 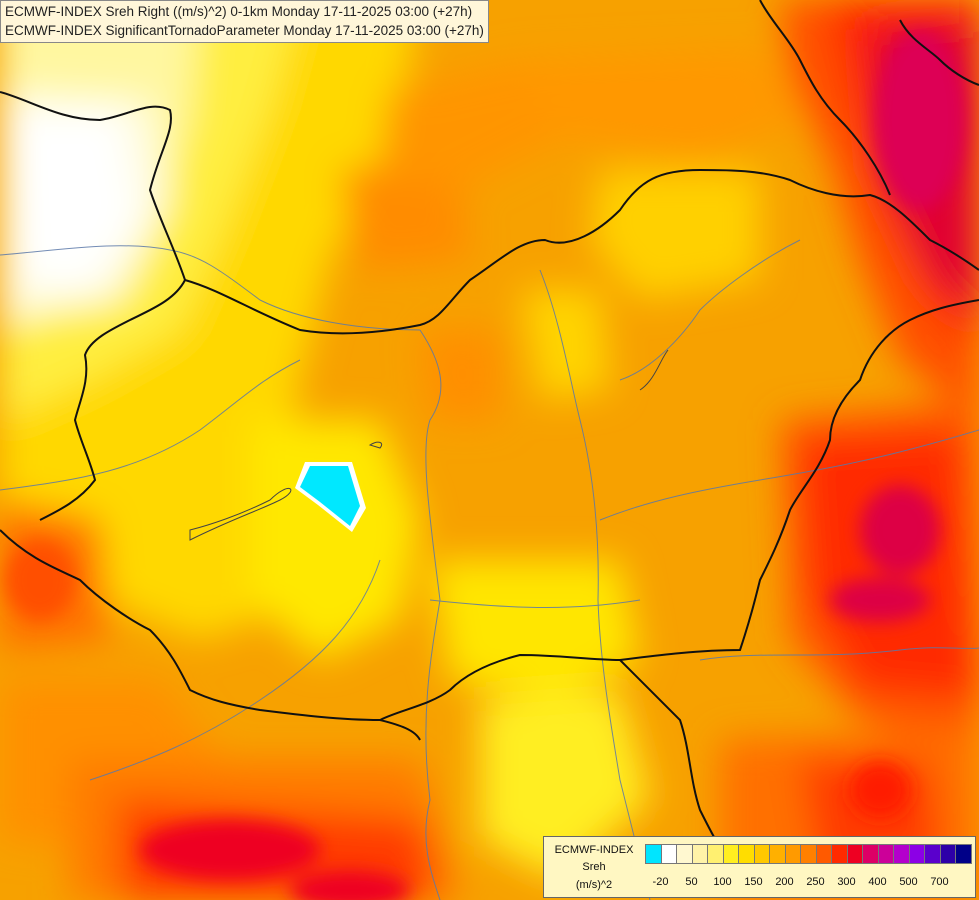 I want to click on legend-tick-label: 300, so click(x=846, y=882).